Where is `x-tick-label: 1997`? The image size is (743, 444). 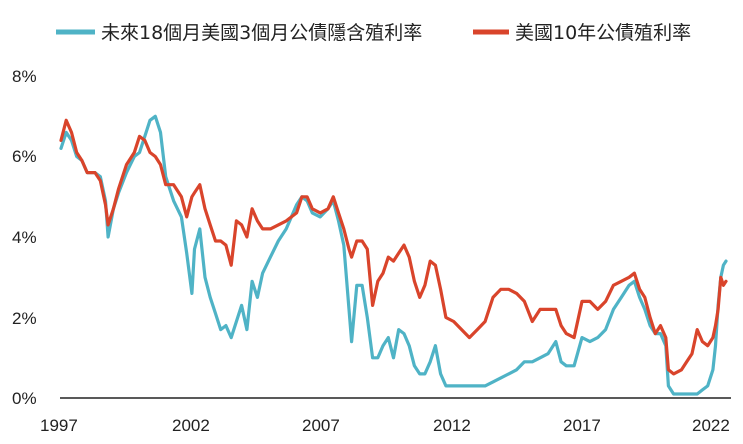 x-tick-label: 1997 is located at coordinates (59, 425).